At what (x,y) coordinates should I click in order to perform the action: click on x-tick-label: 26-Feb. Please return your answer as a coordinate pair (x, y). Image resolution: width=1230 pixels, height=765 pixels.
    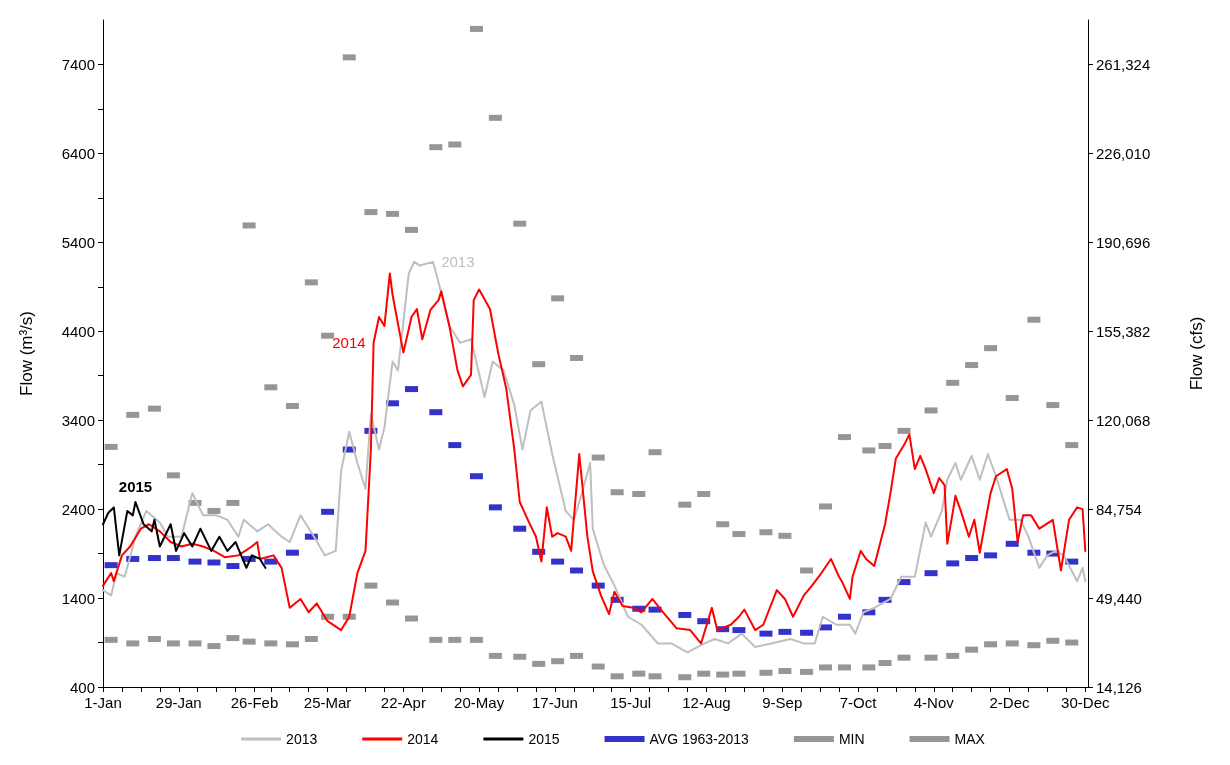
    Looking at the image, I should click on (254, 702).